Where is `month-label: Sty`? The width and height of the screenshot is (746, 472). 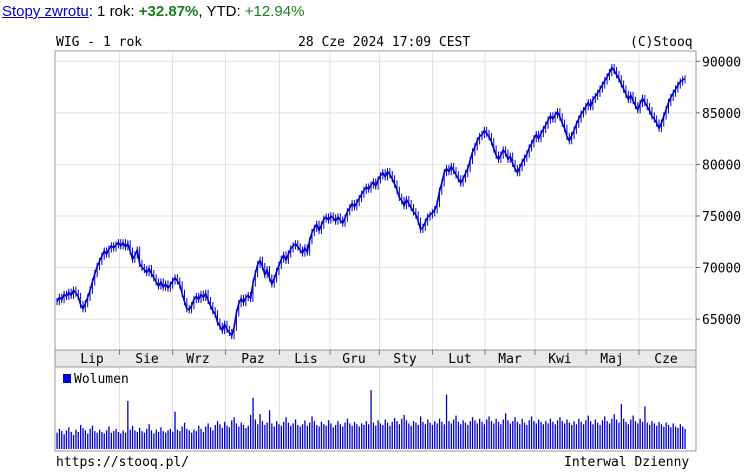 month-label: Sty is located at coordinates (405, 359).